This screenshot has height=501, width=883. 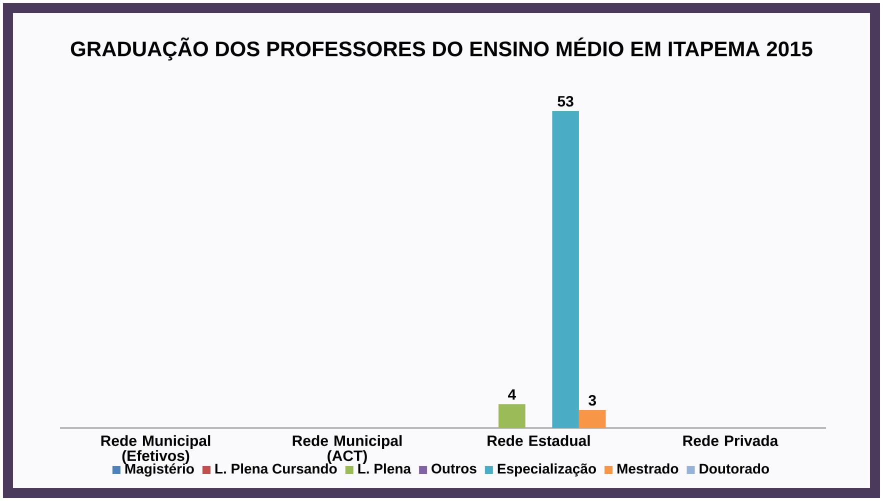 What do you see at coordinates (547, 469) in the screenshot?
I see `legend-label: Especialização` at bounding box center [547, 469].